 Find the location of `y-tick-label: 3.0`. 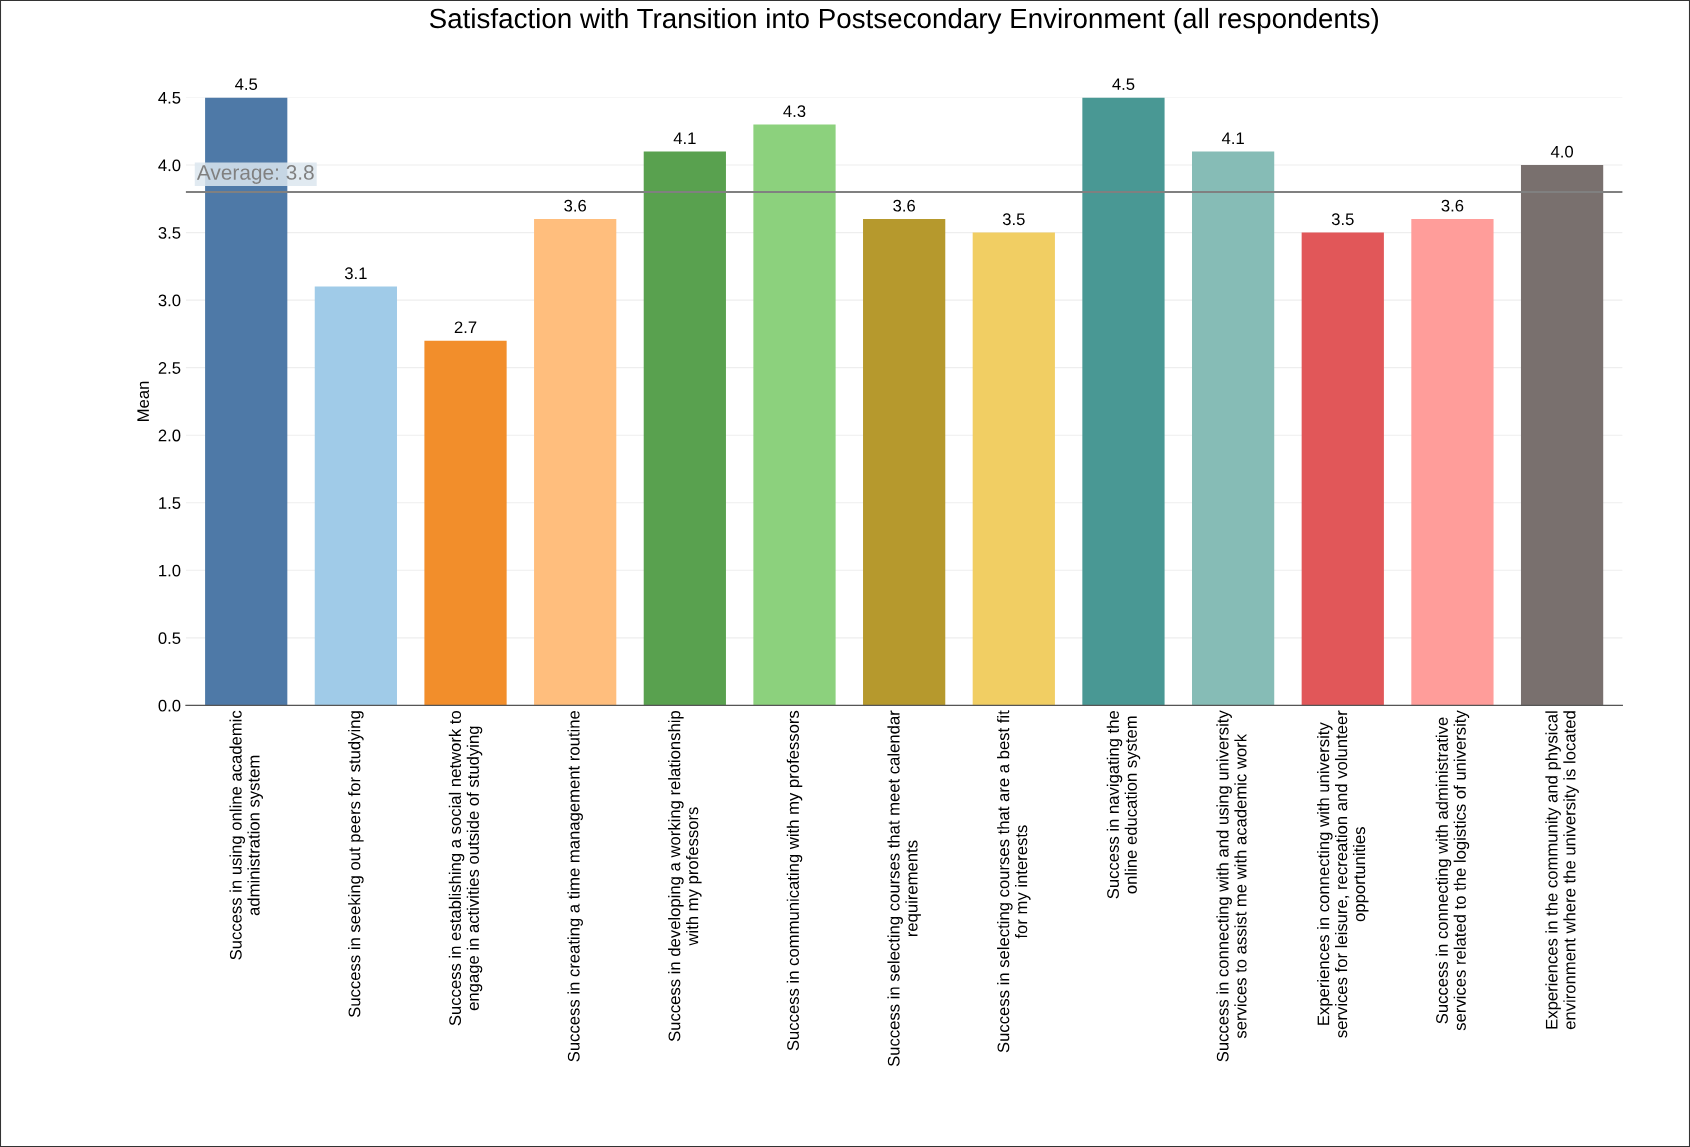

y-tick-label: 3.0 is located at coordinates (169, 300).